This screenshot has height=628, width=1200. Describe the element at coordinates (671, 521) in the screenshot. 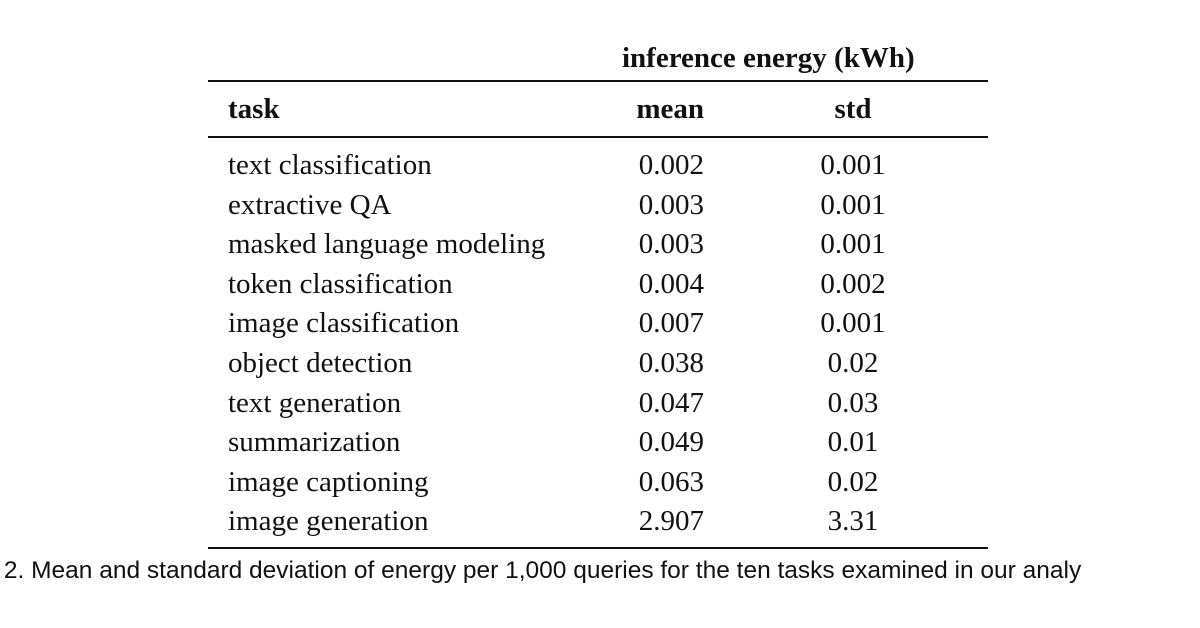

I see `cell-mean: 2.907` at that location.